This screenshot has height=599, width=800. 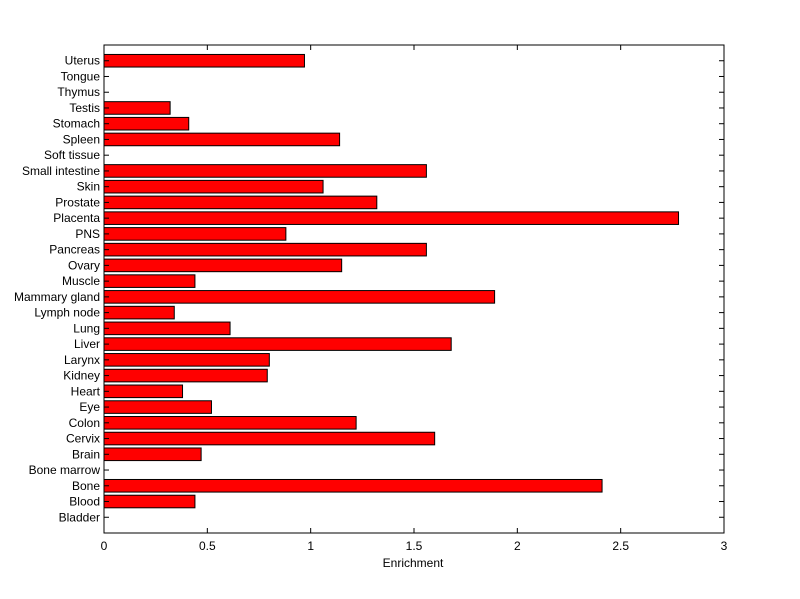 I want to click on bar-heart, so click(x=143, y=391).